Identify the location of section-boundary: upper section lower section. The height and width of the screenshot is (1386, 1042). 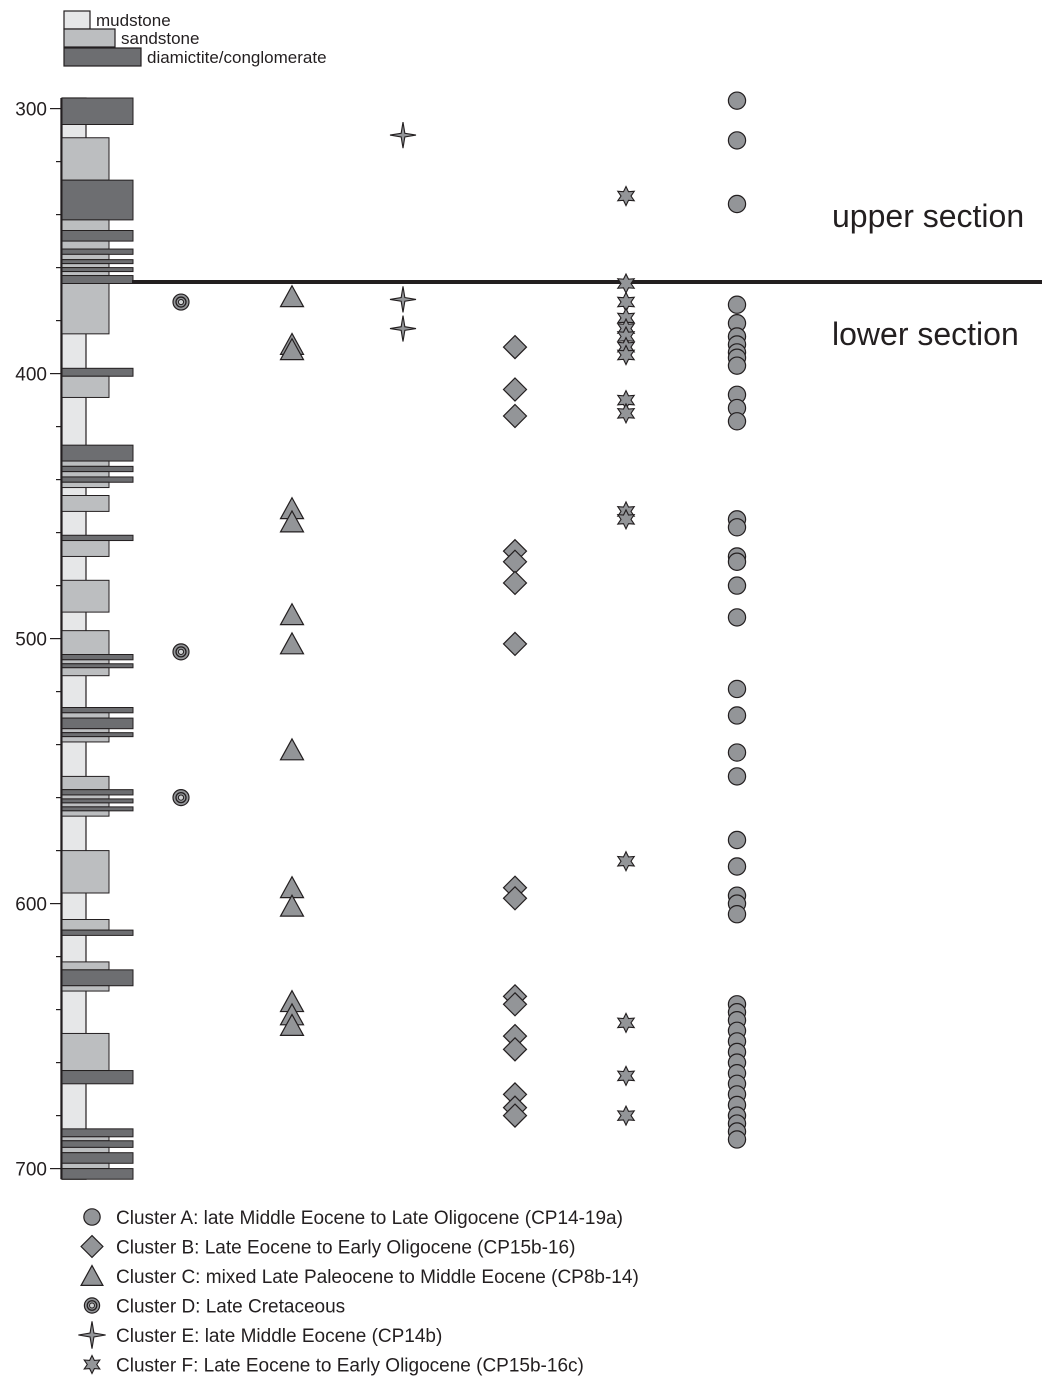
(587, 275).